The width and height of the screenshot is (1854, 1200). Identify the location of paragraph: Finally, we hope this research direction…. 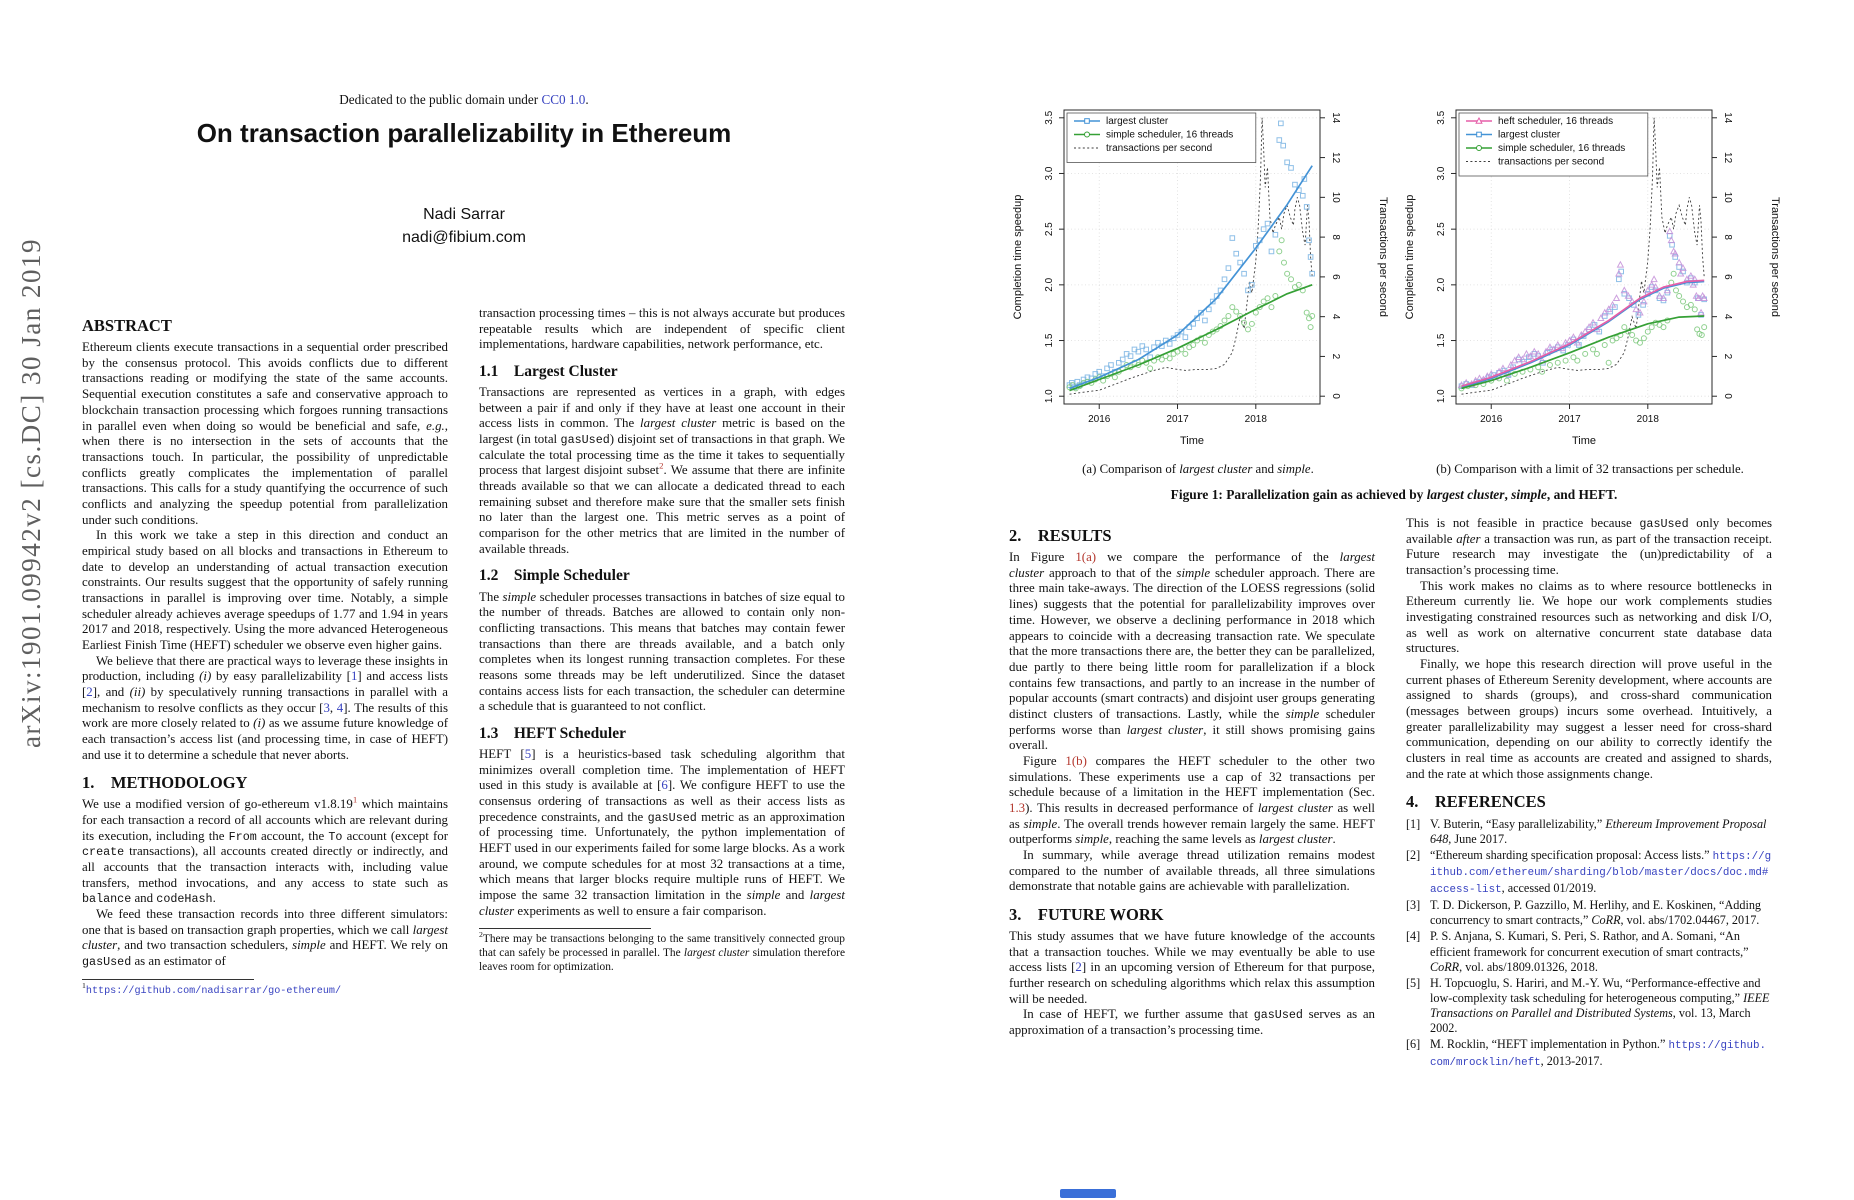
(1589, 719).